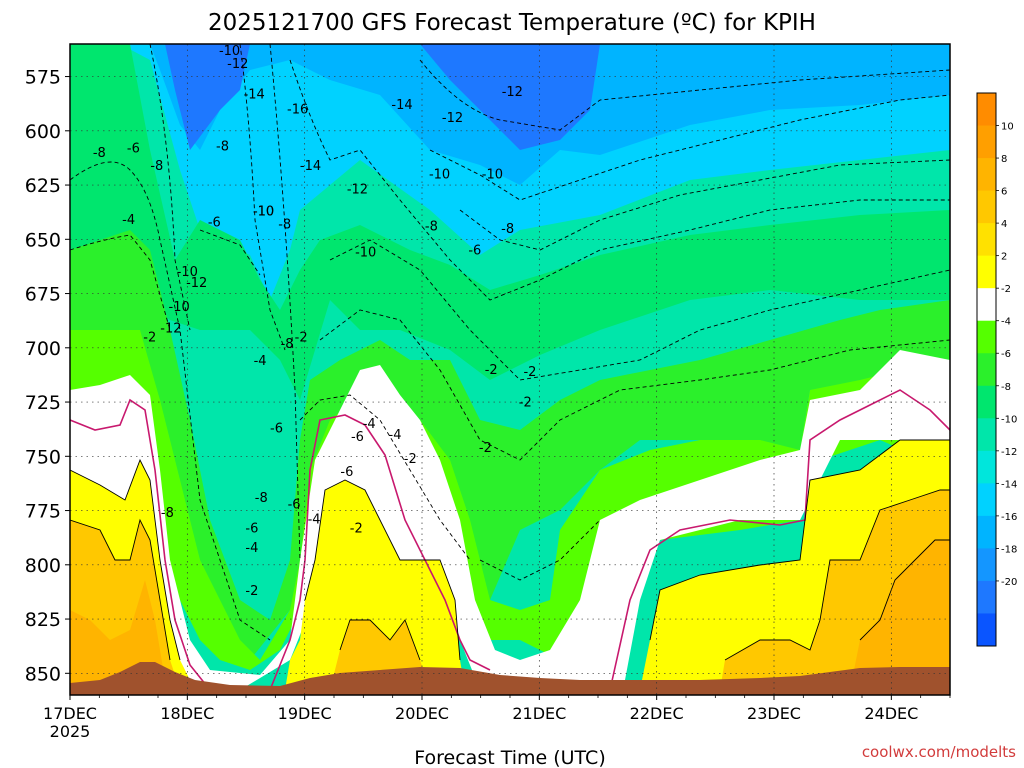  What do you see at coordinates (43, 295) in the screenshot?
I see `y-tick-label: 675` at bounding box center [43, 295].